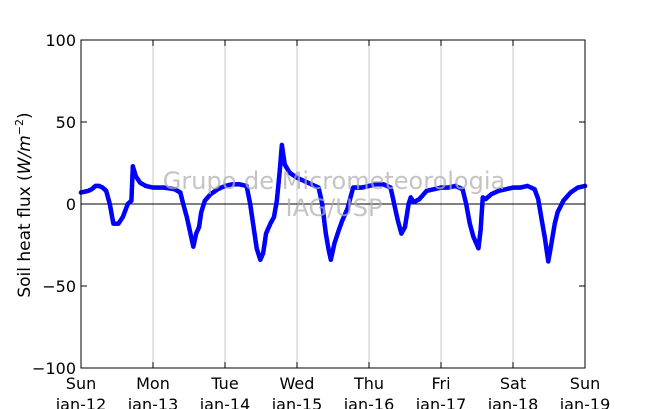  What do you see at coordinates (513, 383) in the screenshot?
I see `x-tick-label-day: Sat` at bounding box center [513, 383].